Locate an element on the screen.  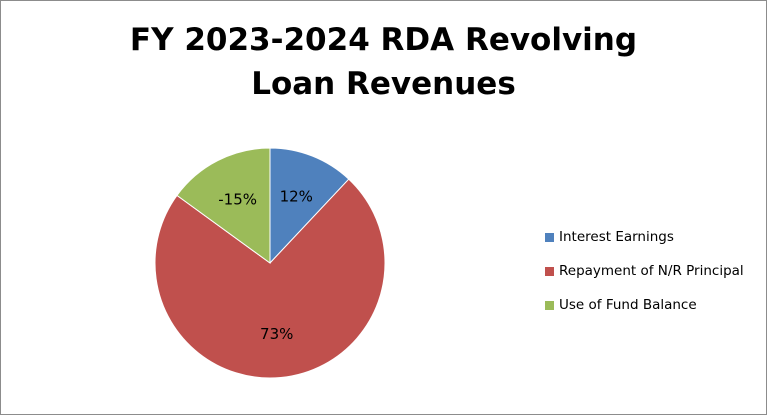
legend-item-use-of-fund-balance: Use of Fund Balance is located at coordinates (644, 305).